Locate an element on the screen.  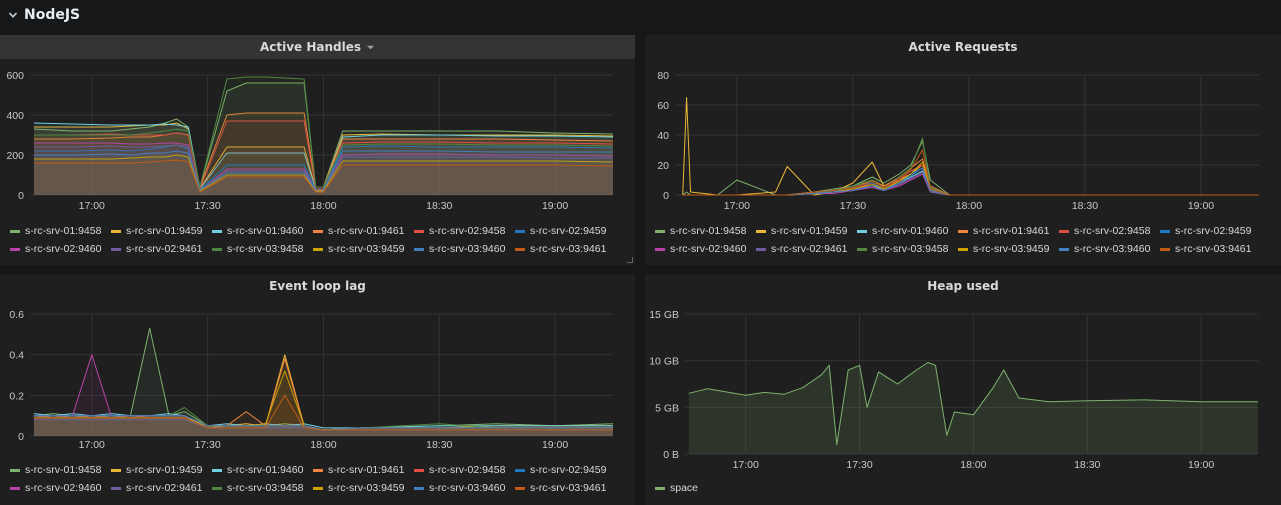
chevron-down-icon is located at coordinates (13, 15).